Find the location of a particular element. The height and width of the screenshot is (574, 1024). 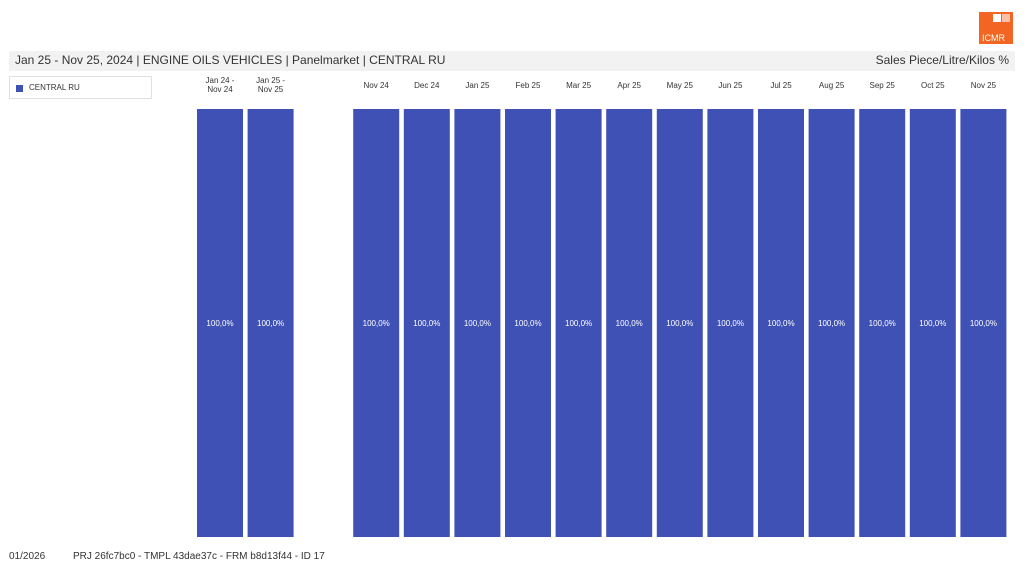

category-label-4: Jan 25 is located at coordinates (477, 85).